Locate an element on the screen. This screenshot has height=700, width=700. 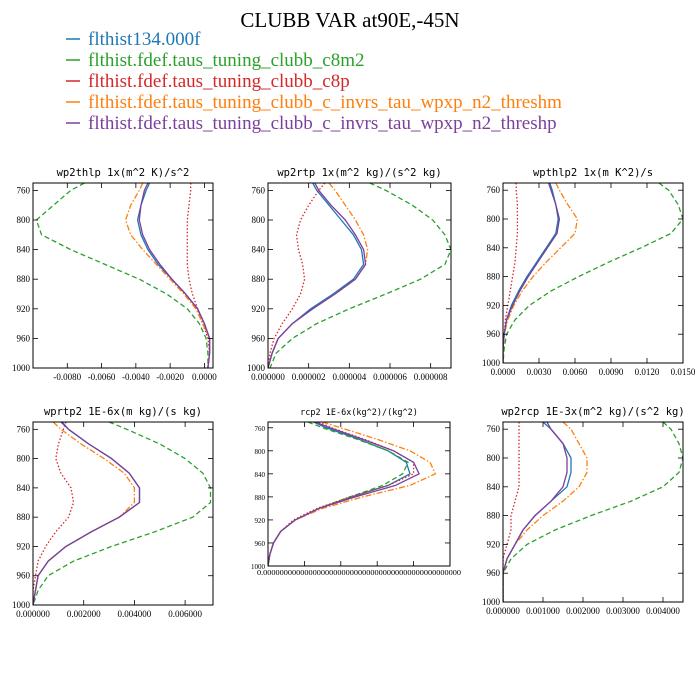
panel-3-ytick-label-4: 920 is located at coordinates (24, 546).